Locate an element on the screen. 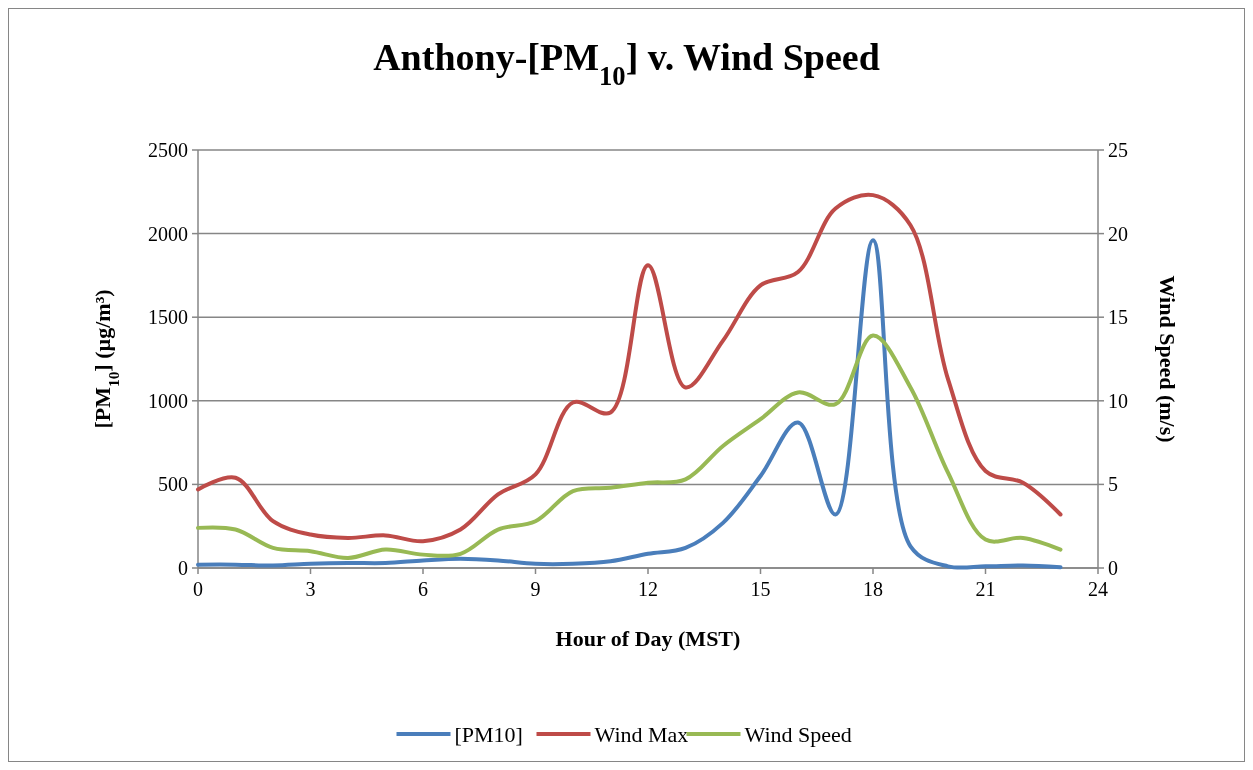 Image resolution: width=1253 pixels, height=770 pixels. legend-label: Wind Max is located at coordinates (641, 734).